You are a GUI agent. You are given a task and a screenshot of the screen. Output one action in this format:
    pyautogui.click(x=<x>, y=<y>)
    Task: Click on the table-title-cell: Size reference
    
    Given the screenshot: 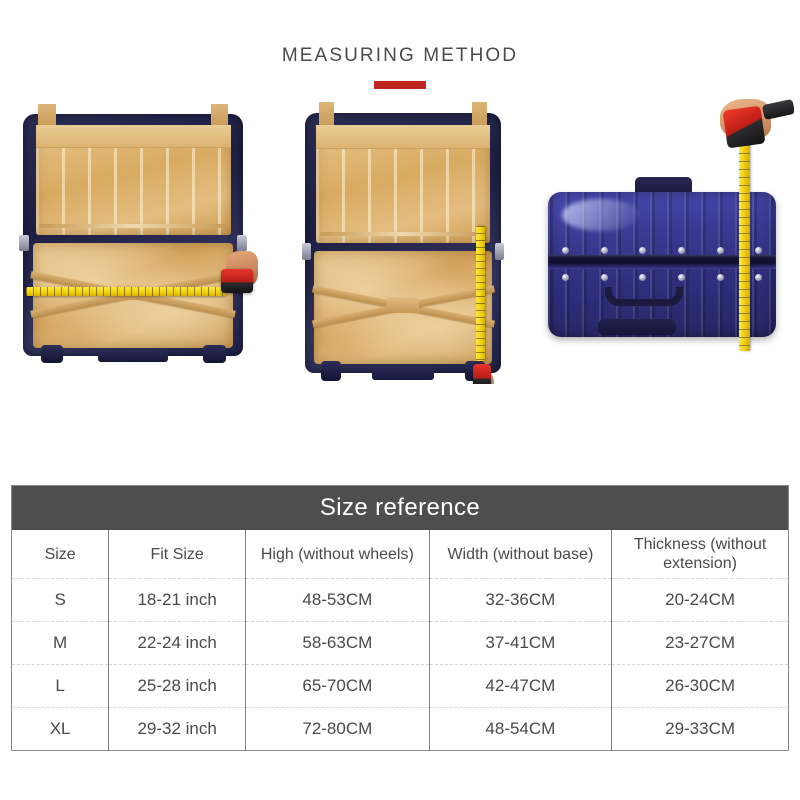 What is the action you would take?
    pyautogui.click(x=400, y=507)
    